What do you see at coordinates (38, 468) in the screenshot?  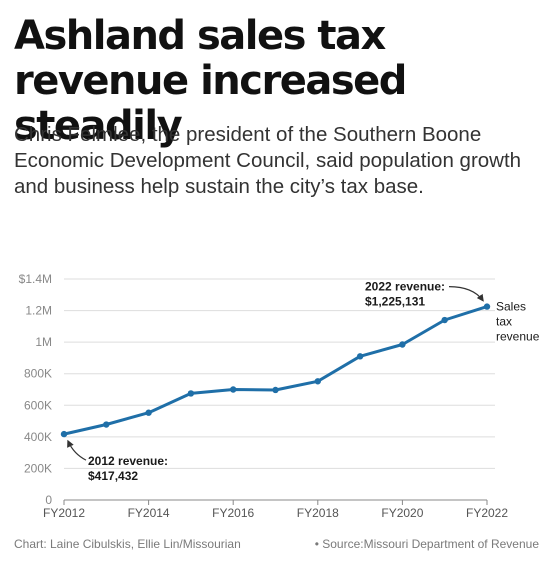 I see `y-tick-label: 200K` at bounding box center [38, 468].